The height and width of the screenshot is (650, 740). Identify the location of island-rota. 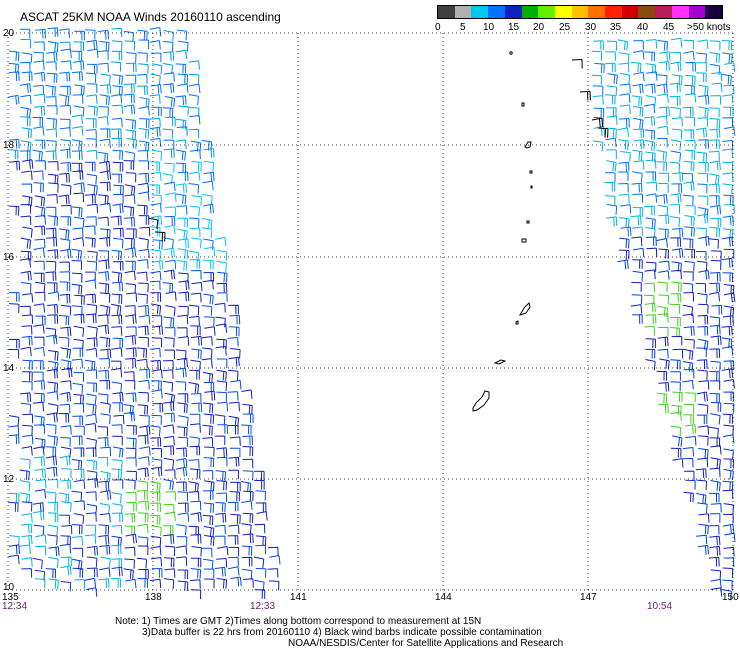
(500, 362).